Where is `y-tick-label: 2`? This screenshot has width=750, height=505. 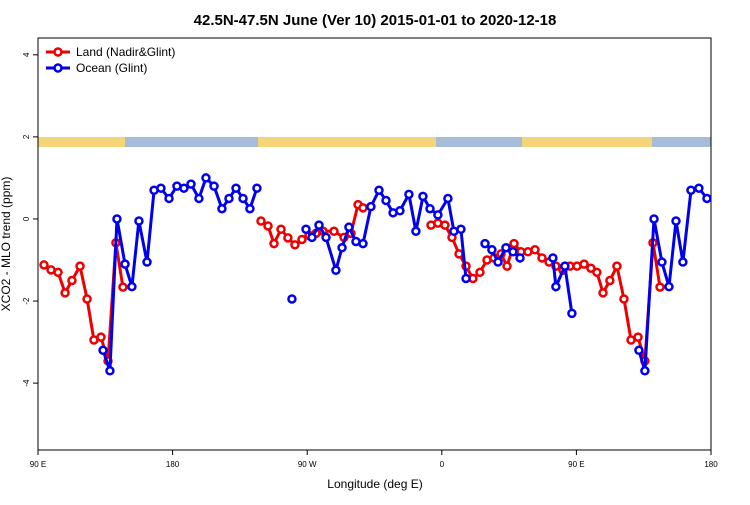
y-tick-label: 2 is located at coordinates (26, 136).